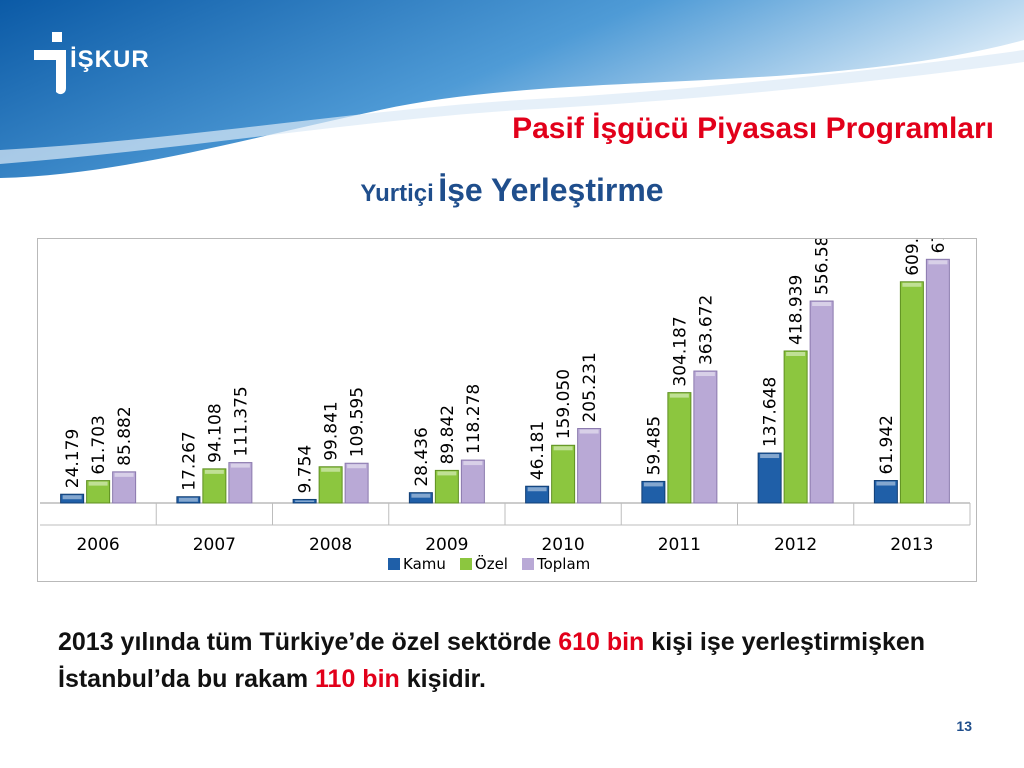 The width and height of the screenshot is (1024, 768). I want to click on logo-text: İŞKUR, so click(110, 59).